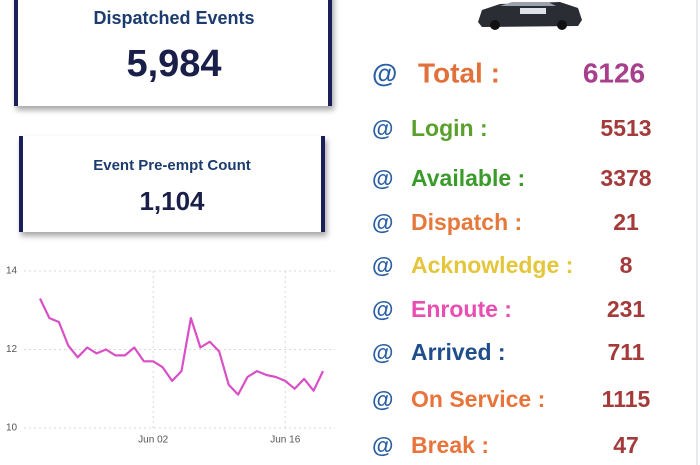 The height and width of the screenshot is (465, 700). Describe the element at coordinates (626, 265) in the screenshot. I see `status-value: 8` at that location.